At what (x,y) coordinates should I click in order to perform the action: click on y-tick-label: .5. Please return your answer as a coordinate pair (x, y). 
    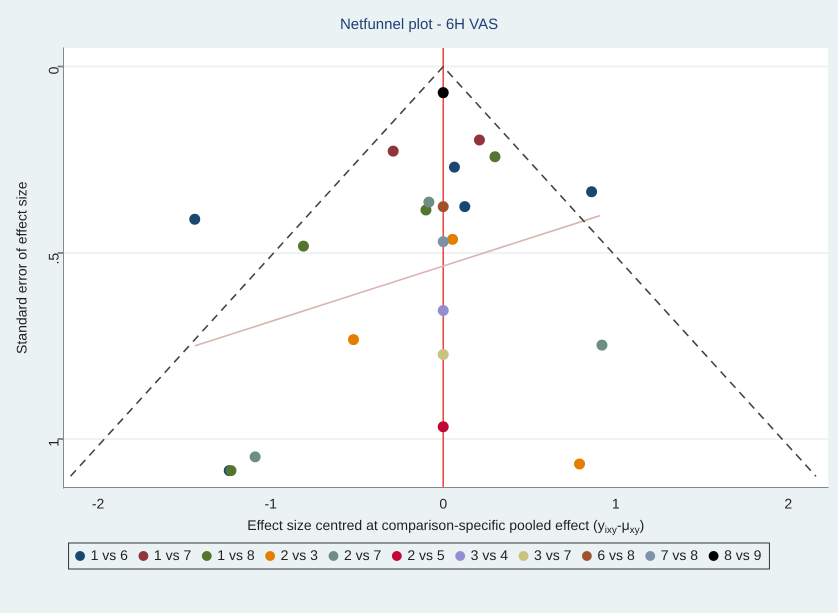
    Looking at the image, I should click on (53, 258).